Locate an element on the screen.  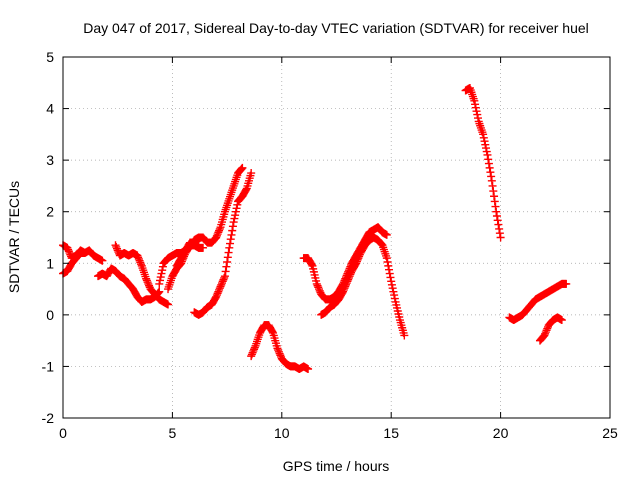
y-tick-label: 3 is located at coordinates (50, 160).